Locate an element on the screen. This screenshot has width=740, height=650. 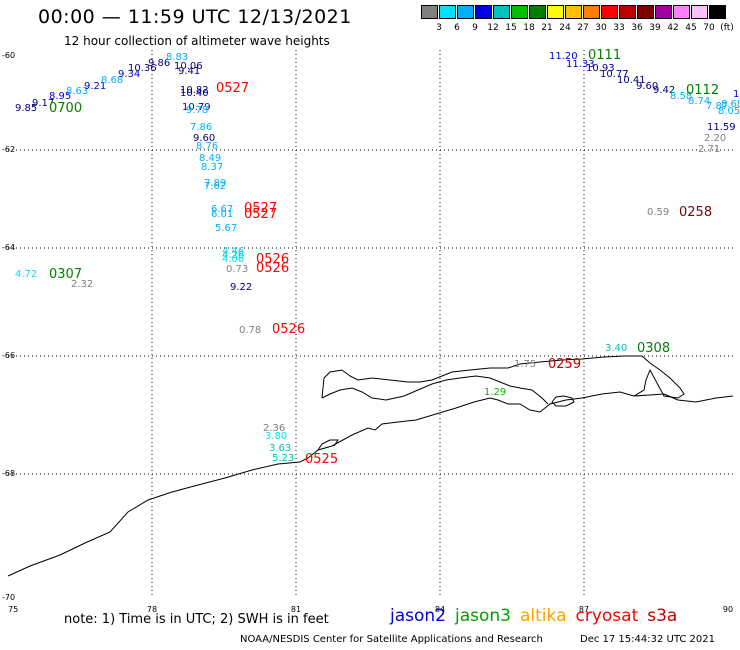
x-tick-label: 78 is located at coordinates (152, 609).